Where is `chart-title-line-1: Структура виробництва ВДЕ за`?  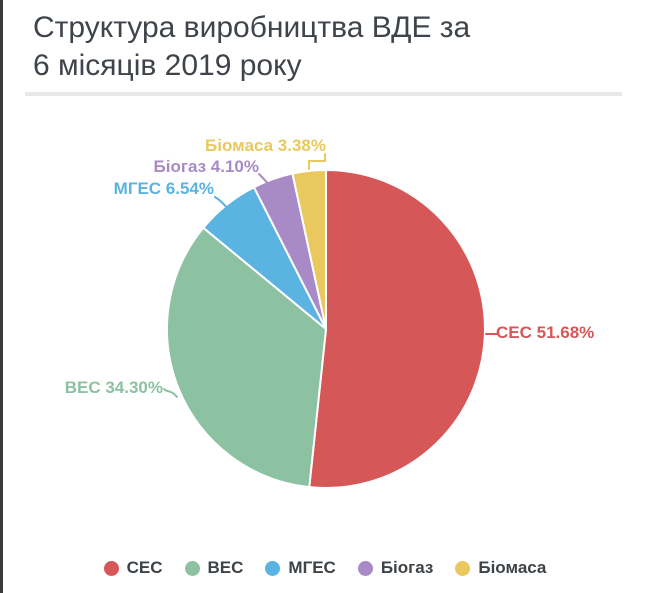
chart-title-line-1: Структура виробництва ВДЕ за is located at coordinates (252, 27).